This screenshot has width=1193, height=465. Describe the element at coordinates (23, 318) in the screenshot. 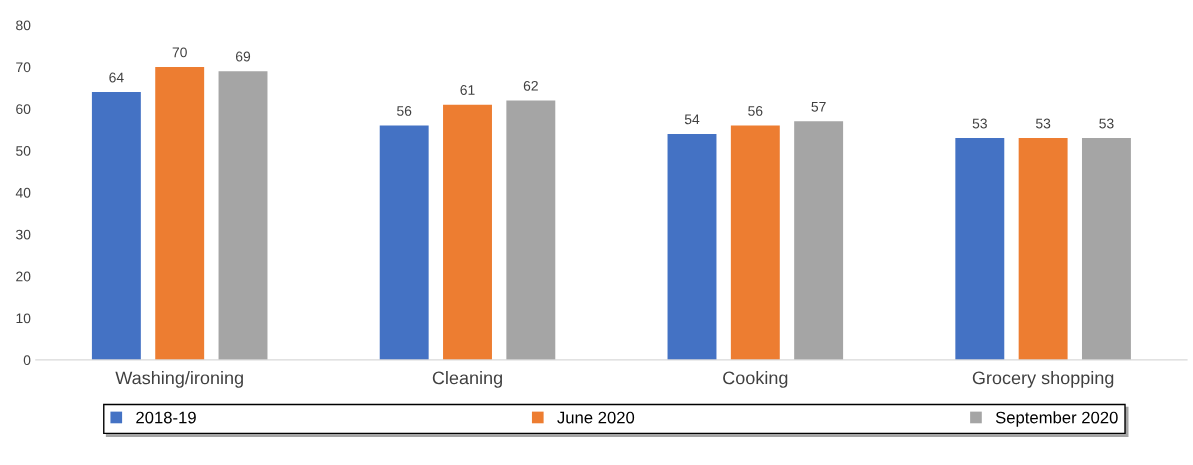

I see `y-tick-label: 10` at that location.